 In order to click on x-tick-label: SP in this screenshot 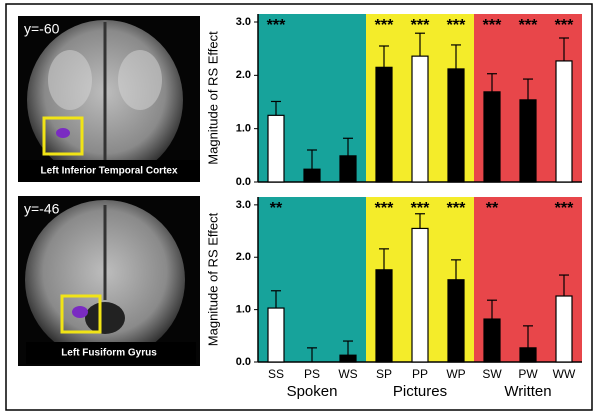, I will do `click(384, 374)`.